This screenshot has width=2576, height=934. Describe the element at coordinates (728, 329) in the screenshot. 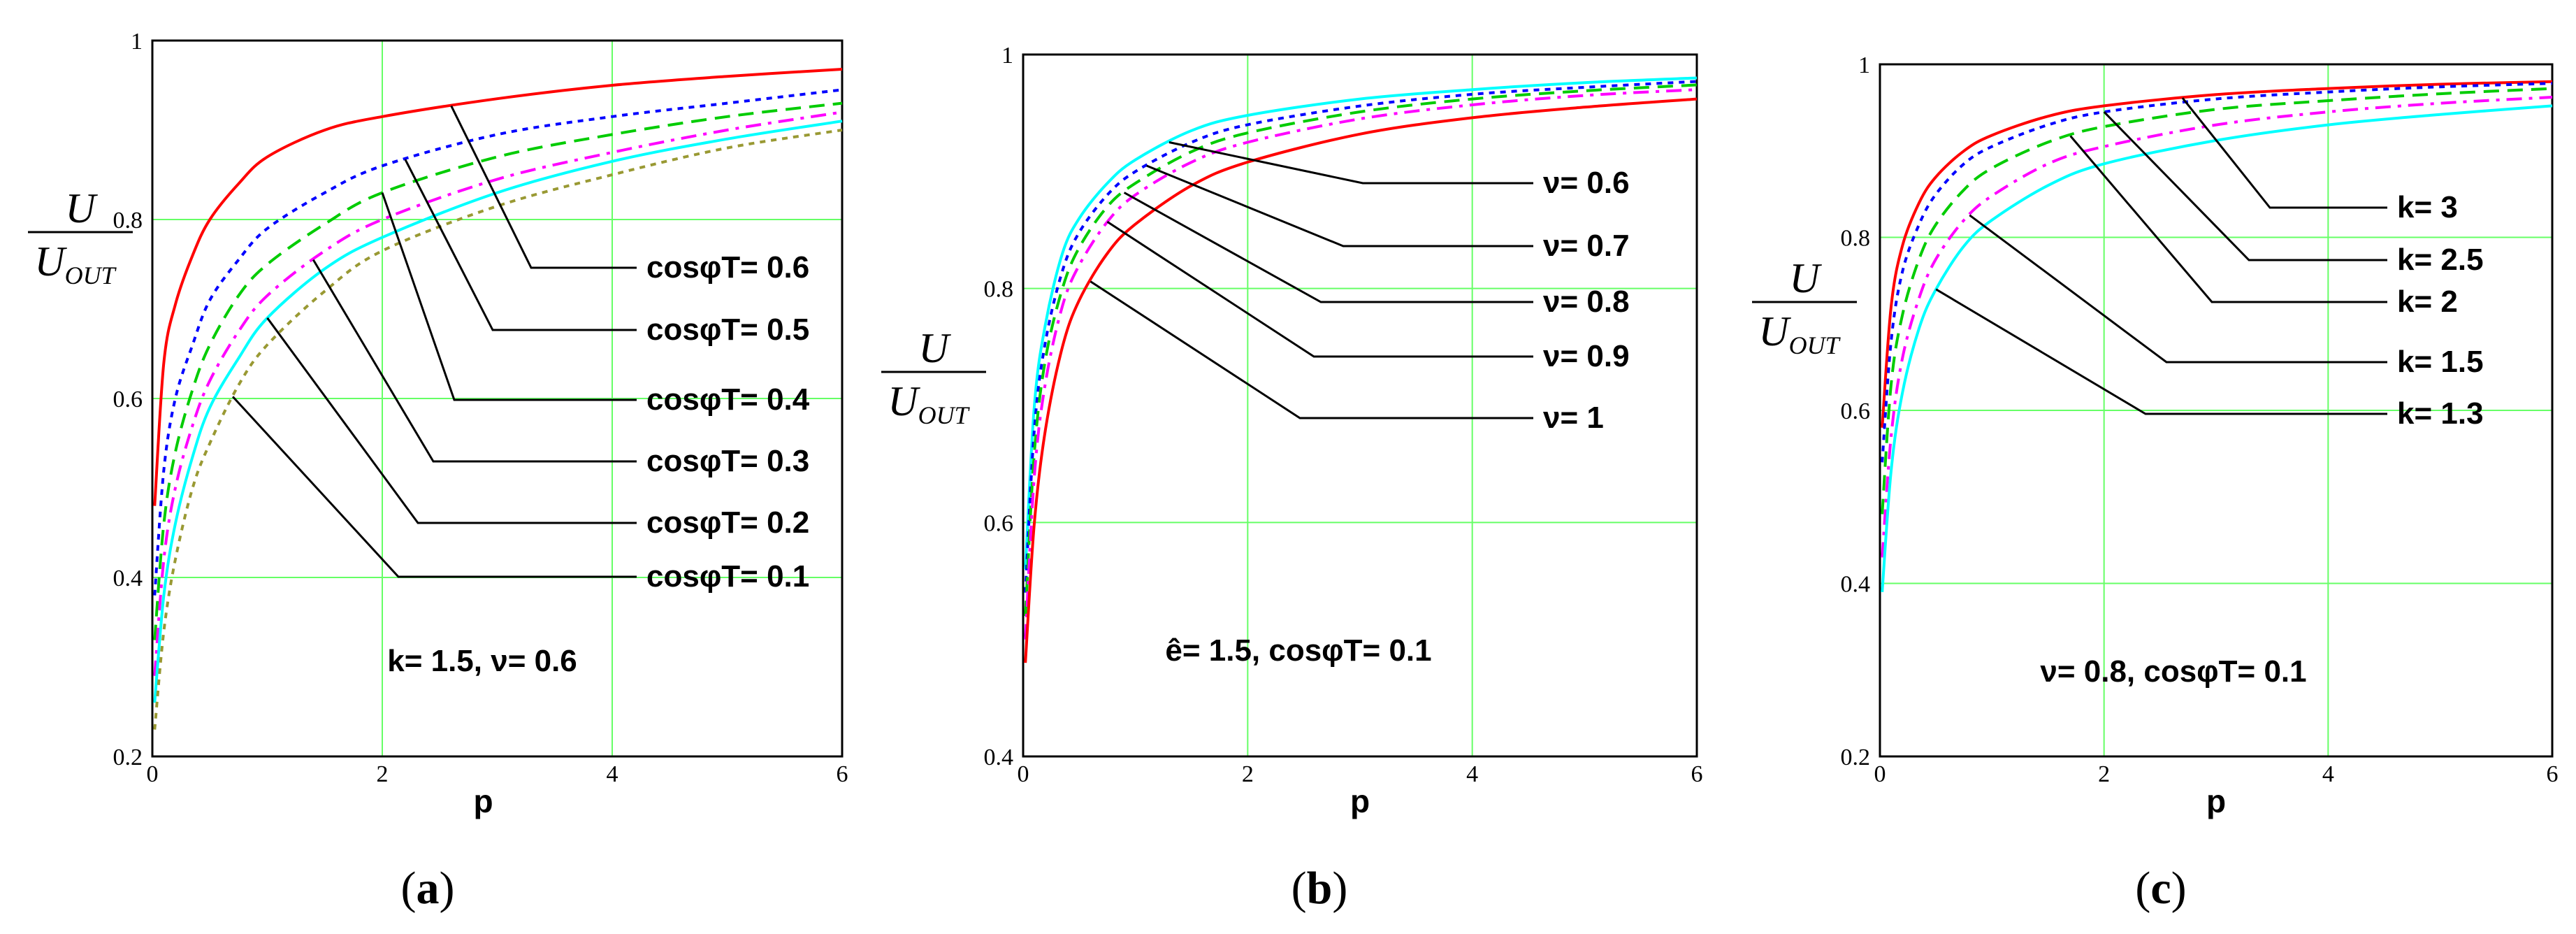

I see `series-label: cosφT= 0.5` at that location.